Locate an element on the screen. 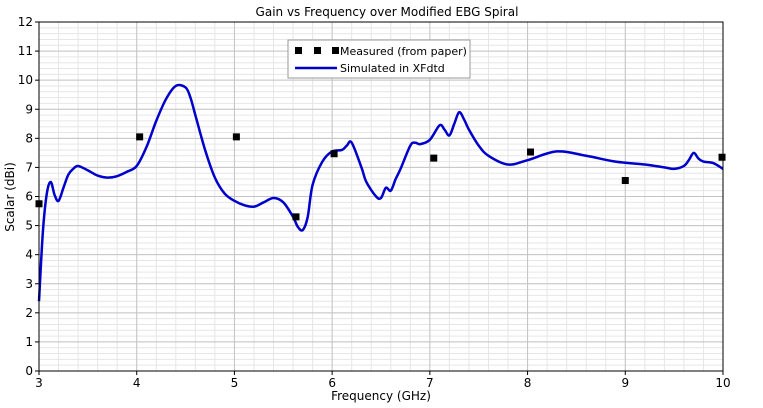 The height and width of the screenshot is (408, 763). y-tick-label: 12 is located at coordinates (25, 22).